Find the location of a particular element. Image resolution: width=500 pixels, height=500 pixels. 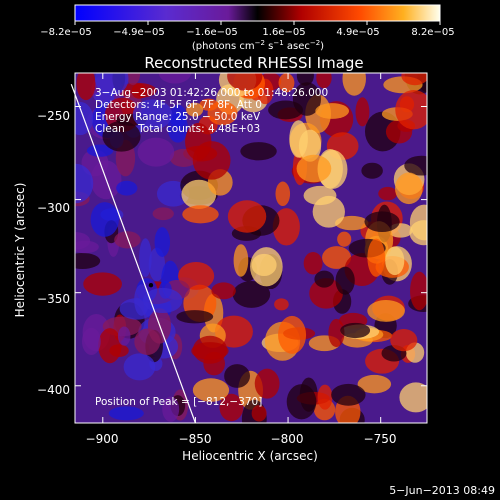

y-tick-label: −300 is located at coordinates (53, 208).